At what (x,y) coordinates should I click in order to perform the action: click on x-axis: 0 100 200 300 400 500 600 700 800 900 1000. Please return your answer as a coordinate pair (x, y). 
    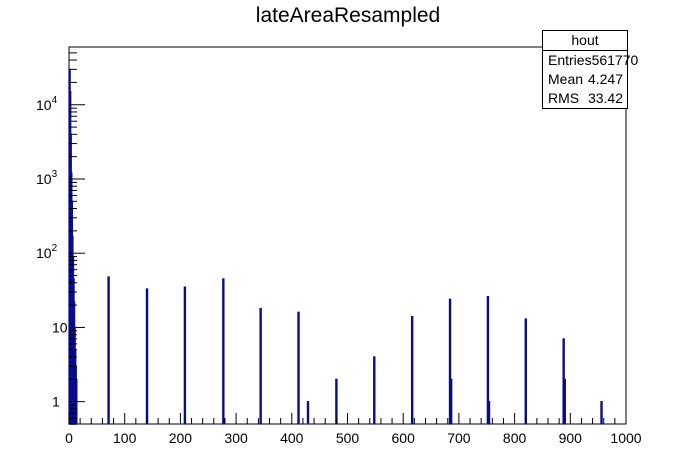
    Looking at the image, I should click on (353, 429).